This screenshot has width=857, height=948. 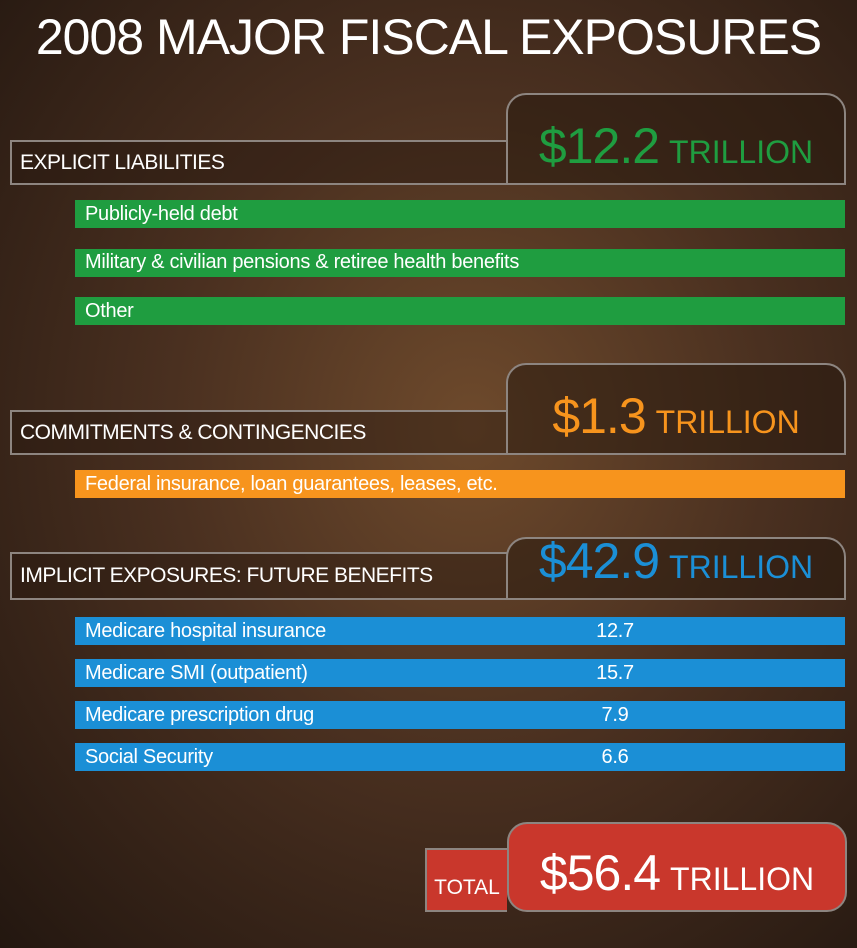 What do you see at coordinates (109, 310) in the screenshot?
I see `item-label: Other` at bounding box center [109, 310].